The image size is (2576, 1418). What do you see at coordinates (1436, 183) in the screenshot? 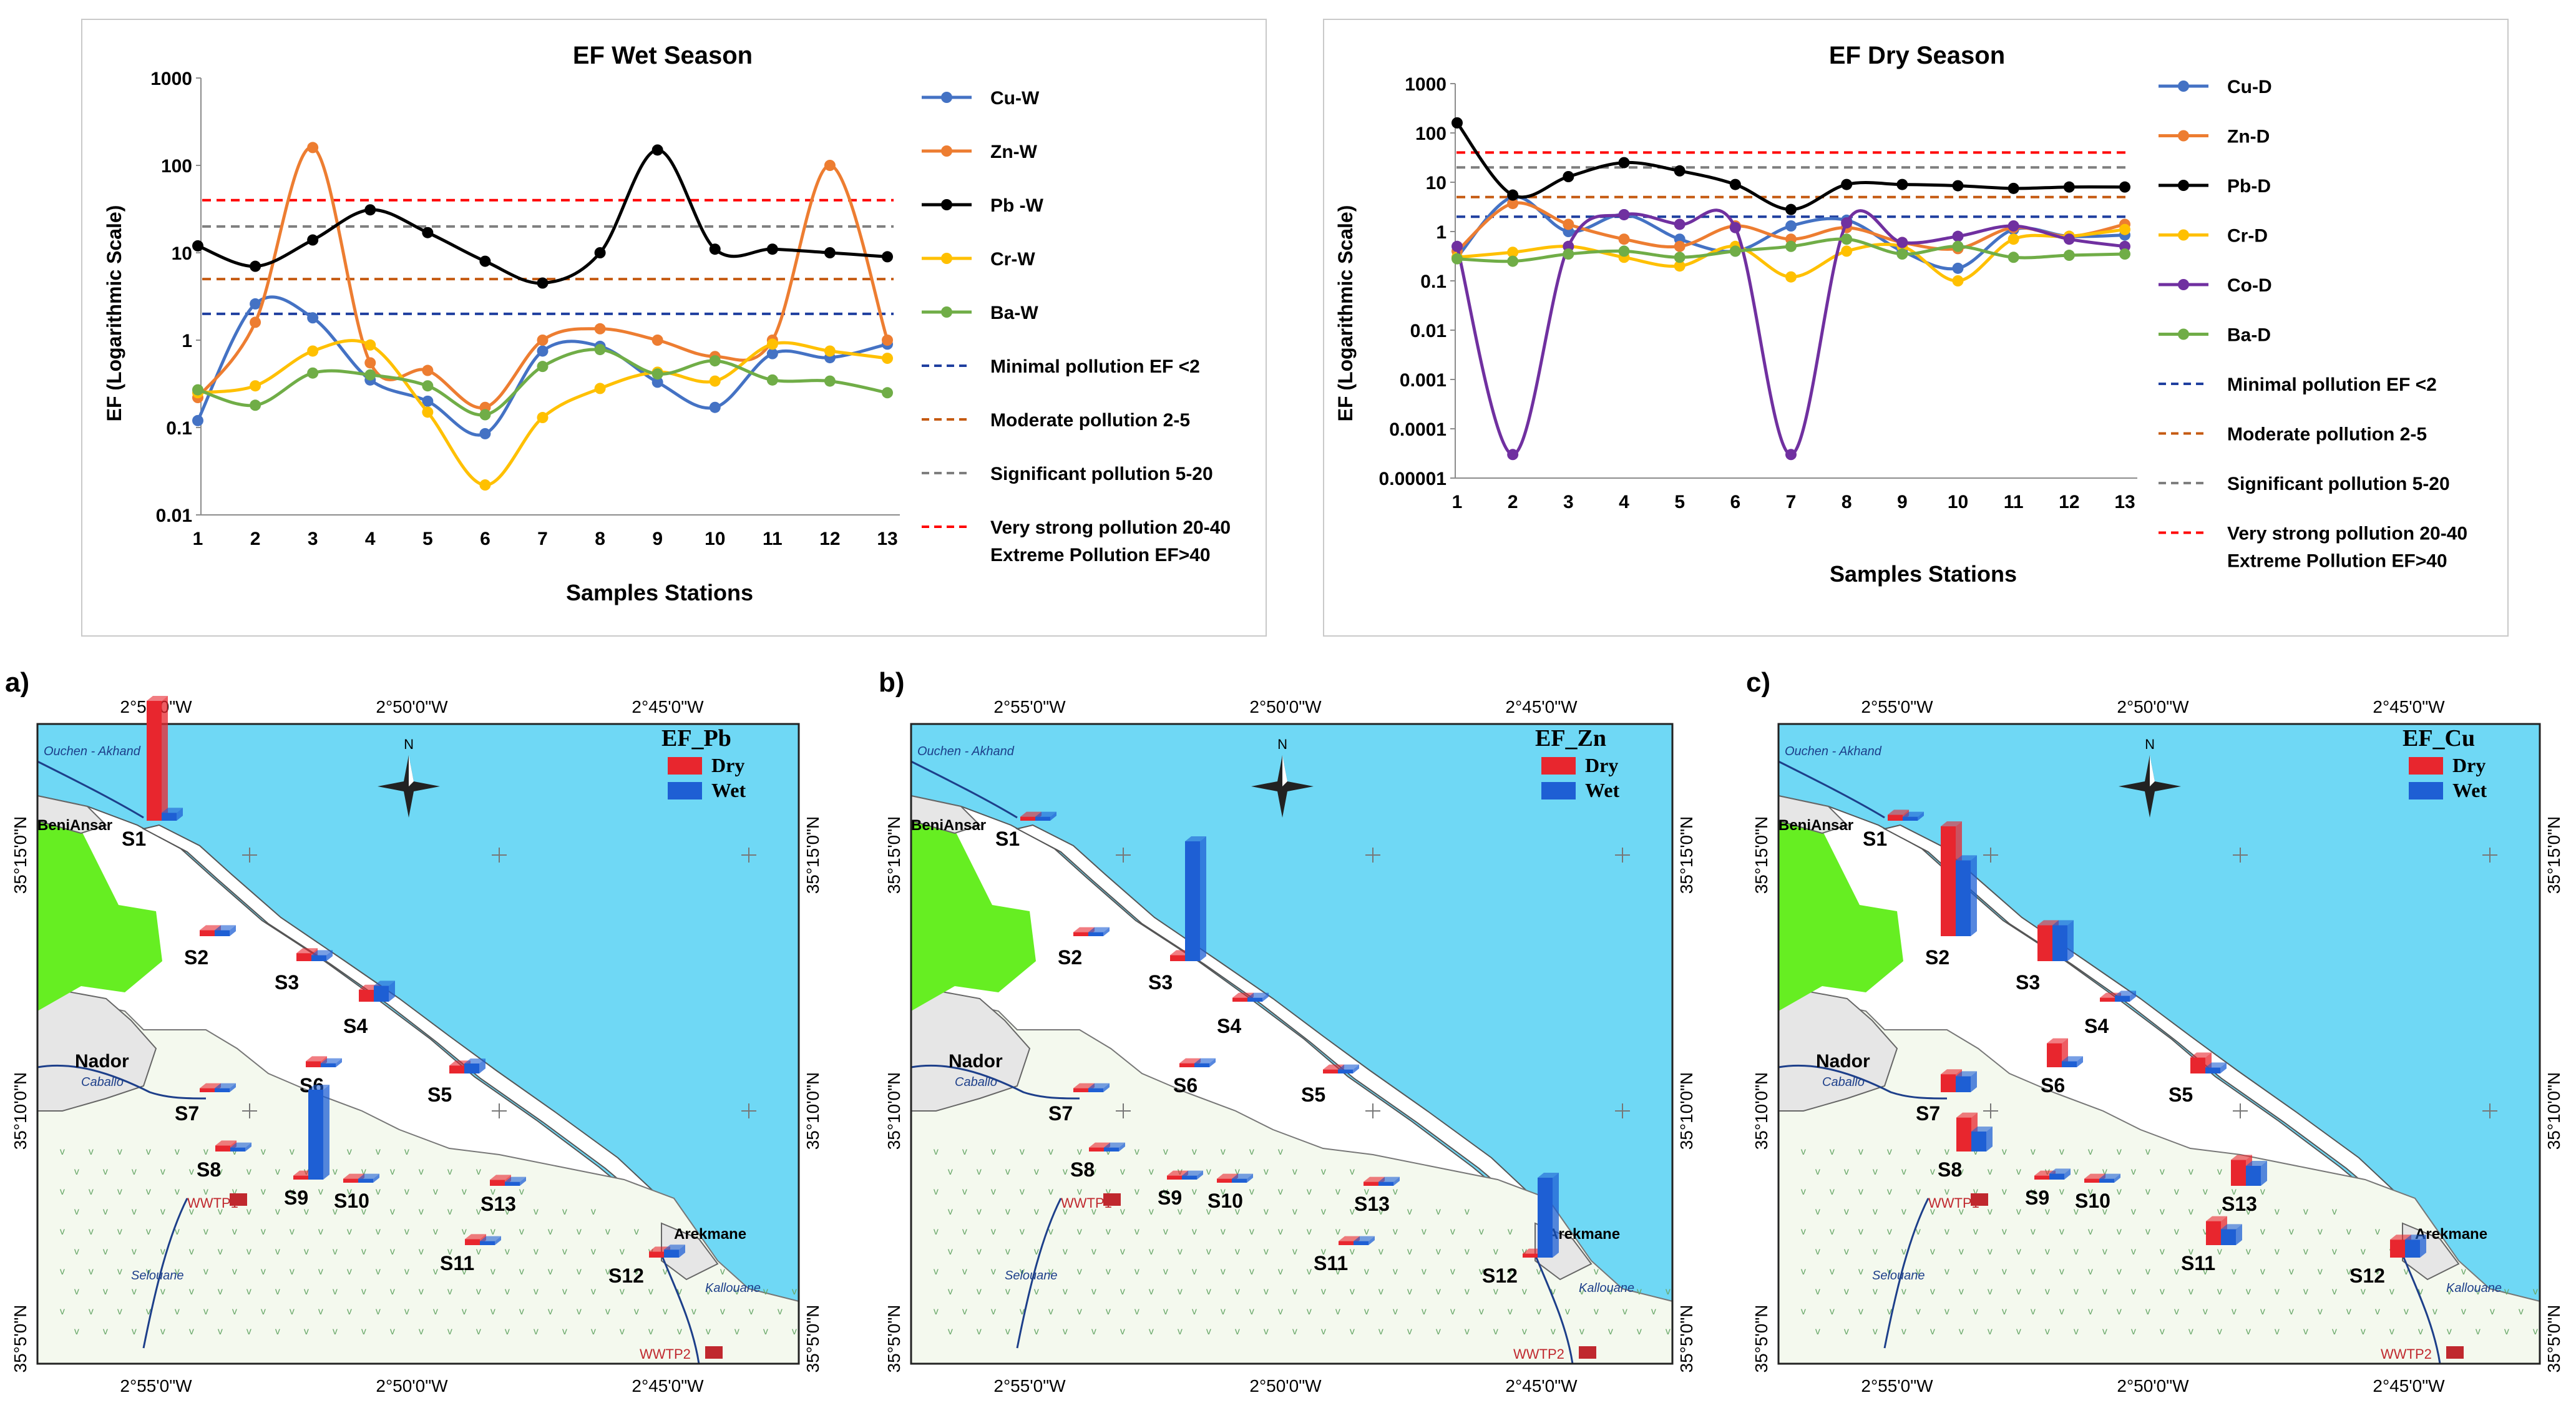
I see `y-tick-label: 10` at bounding box center [1436, 183].